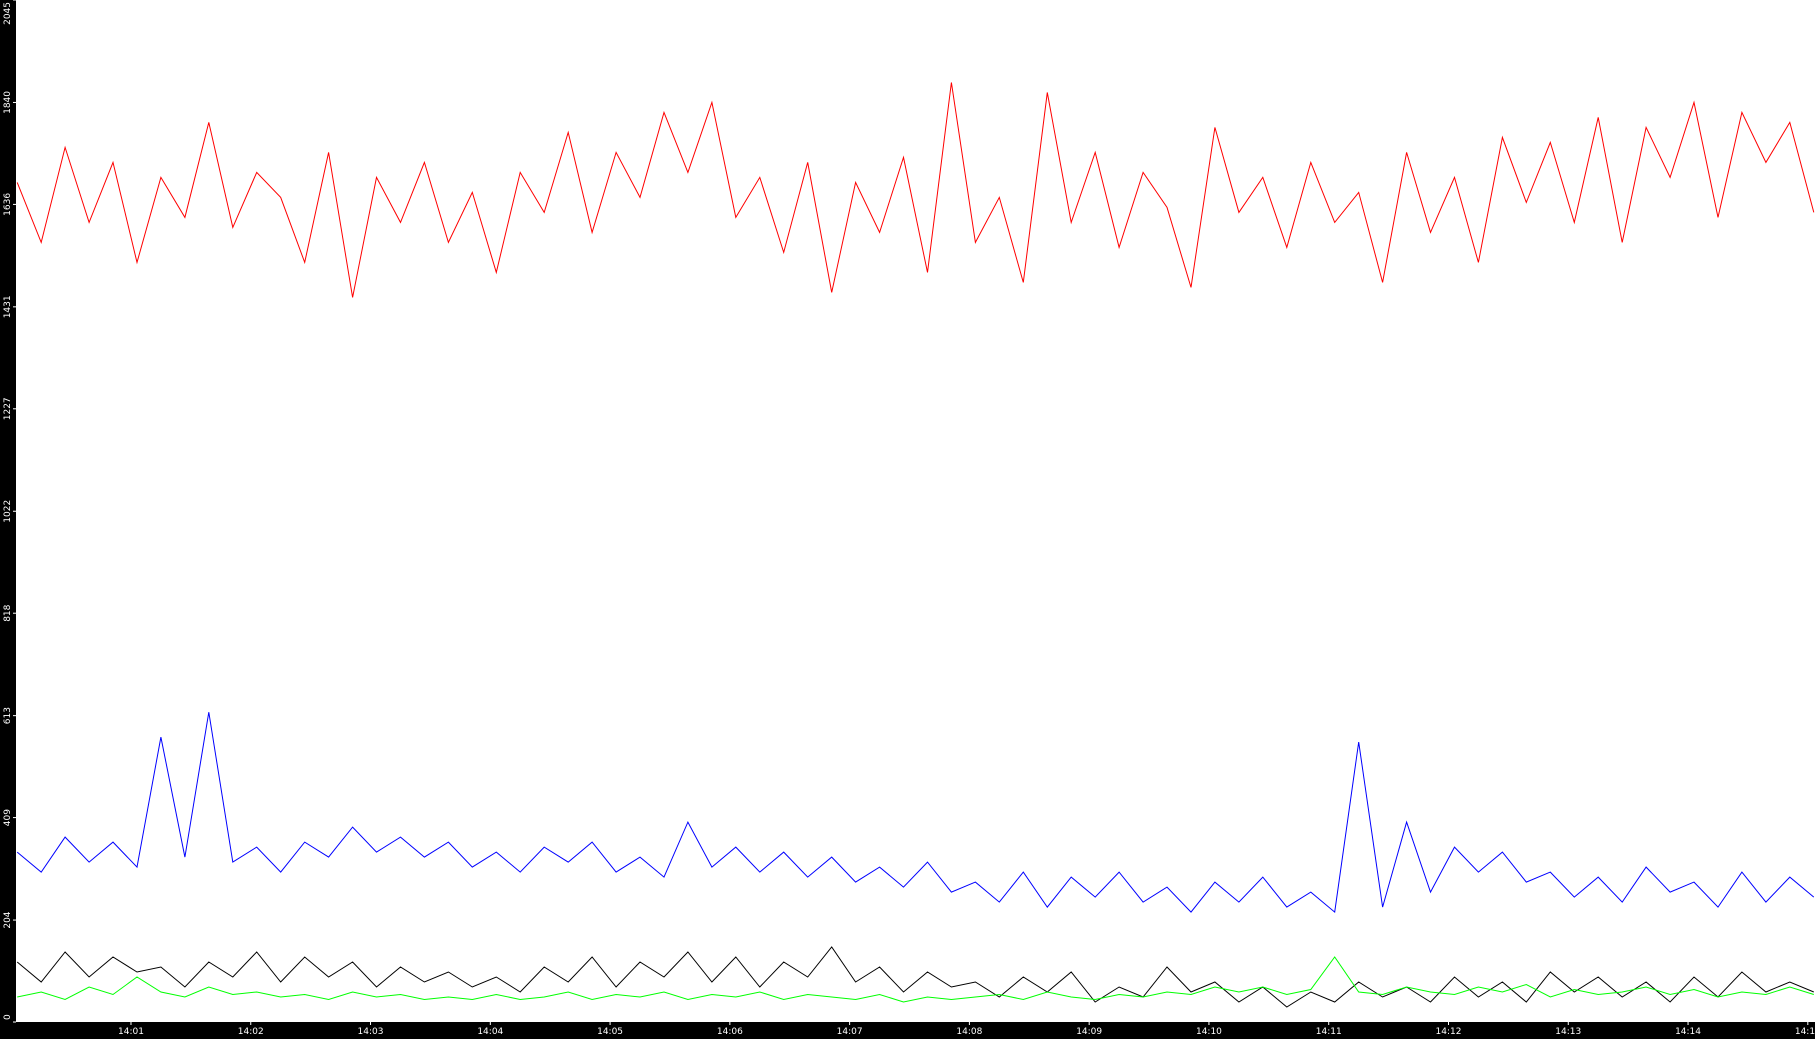 This screenshot has width=1815, height=1039. Describe the element at coordinates (1089, 1032) in the screenshot. I see `x-tick-label: 14:09` at that location.